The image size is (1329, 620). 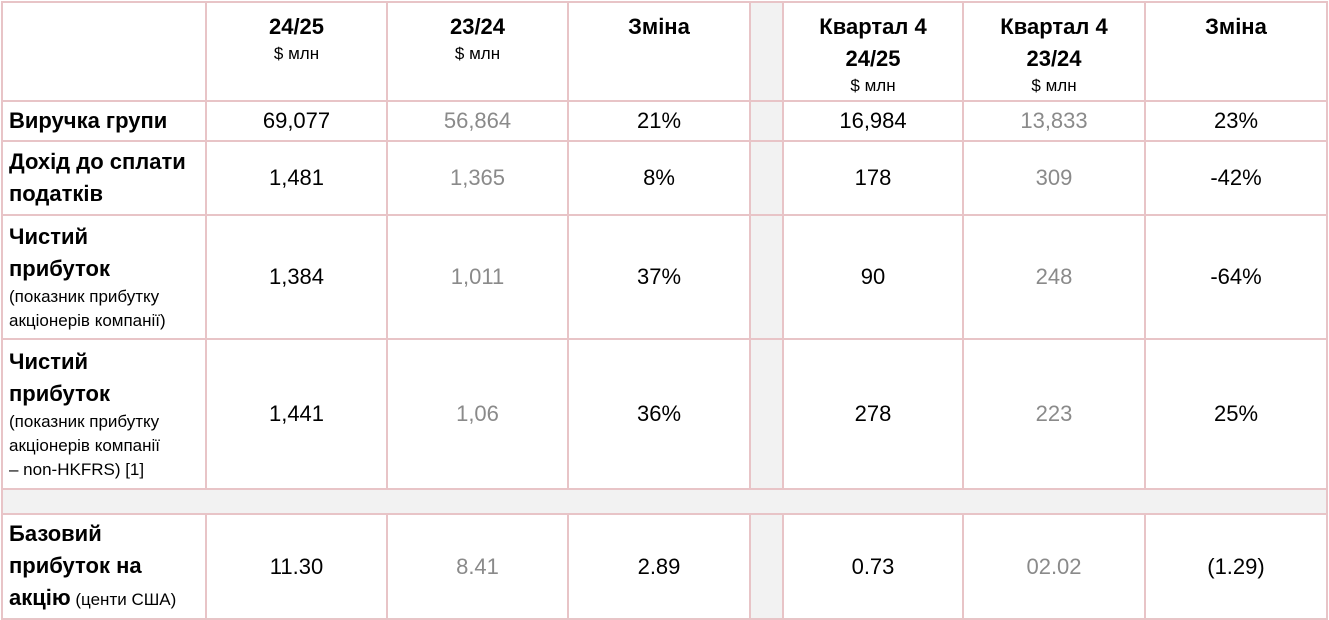 What do you see at coordinates (477, 414) in the screenshot?
I see `value-cell: 1,06` at bounding box center [477, 414].